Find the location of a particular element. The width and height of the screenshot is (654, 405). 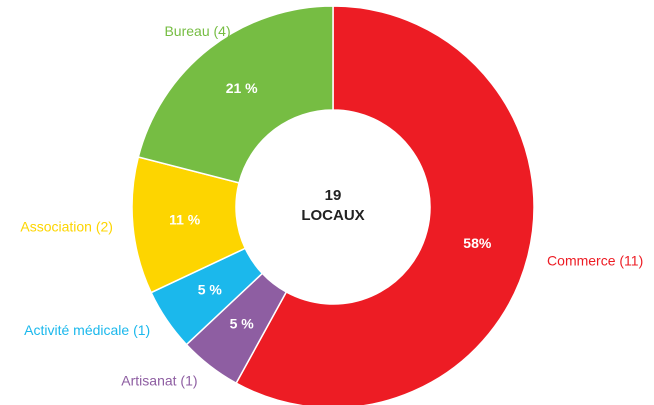

category-label: Artisanat (1) is located at coordinates (159, 380).